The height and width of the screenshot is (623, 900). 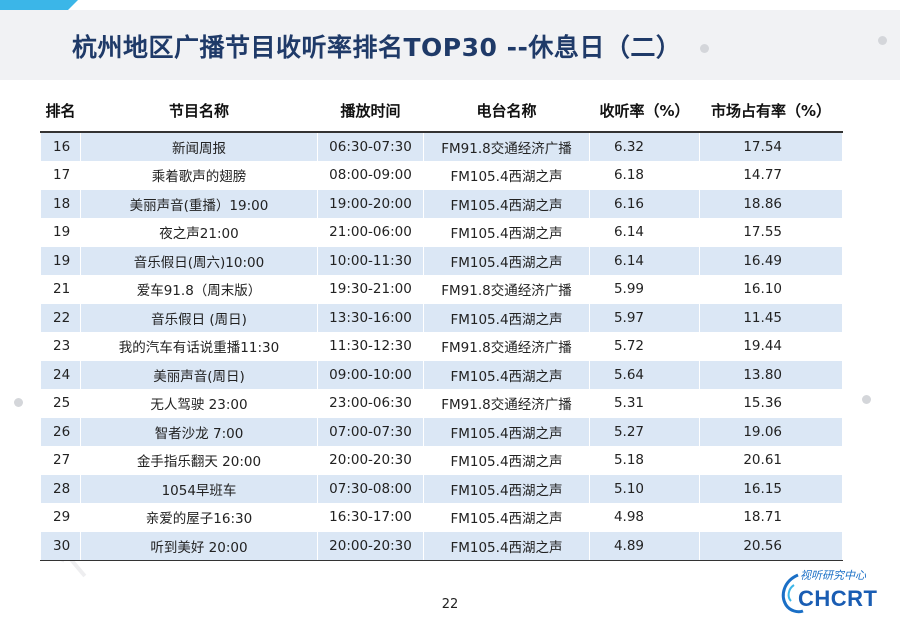 I want to click on table-cell: 音乐假日(周六)10:00, so click(x=199, y=261).